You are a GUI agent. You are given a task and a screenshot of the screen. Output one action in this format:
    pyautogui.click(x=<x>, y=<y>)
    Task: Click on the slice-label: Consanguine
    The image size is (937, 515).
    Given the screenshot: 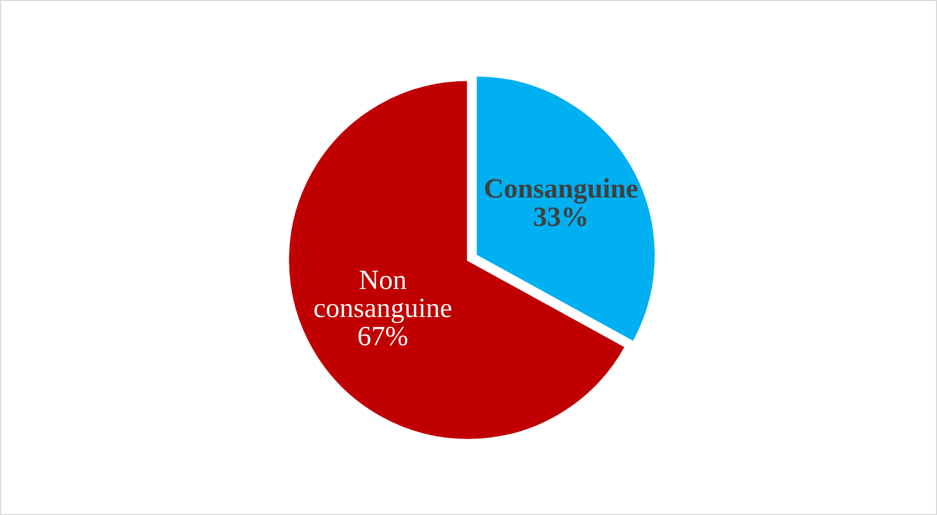 What is the action you would take?
    pyautogui.click(x=561, y=191)
    